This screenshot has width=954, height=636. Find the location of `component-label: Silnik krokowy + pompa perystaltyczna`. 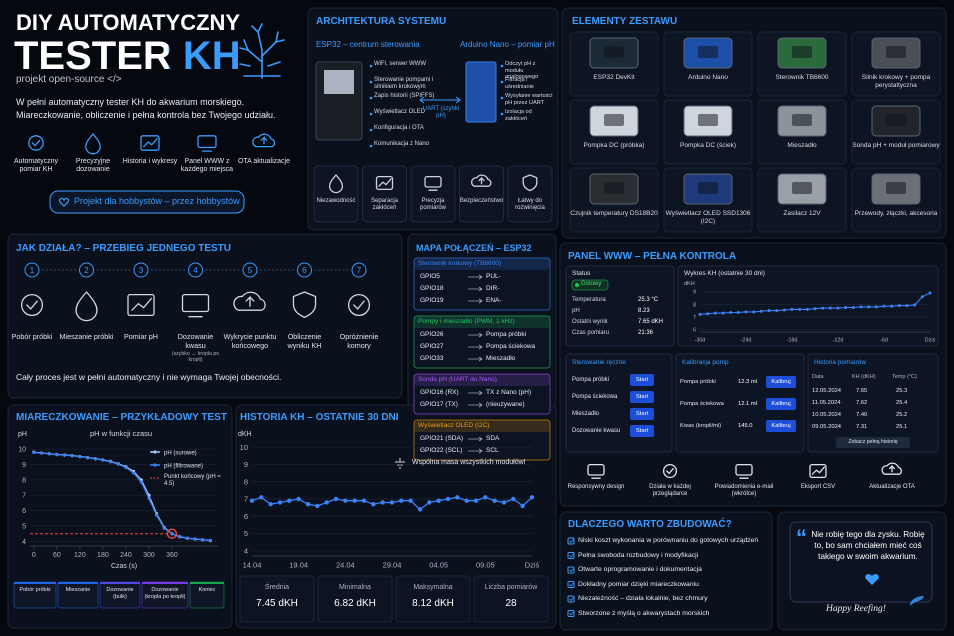

component-label: Silnik krokowy + pompa perystaltyczna is located at coordinates (896, 81).